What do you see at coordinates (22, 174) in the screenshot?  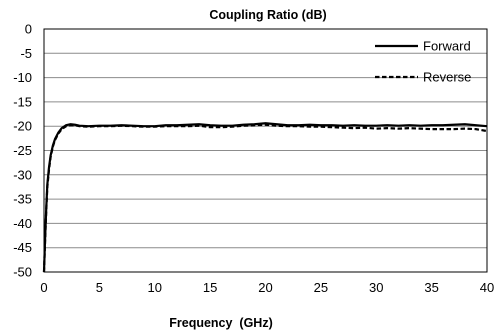 I see `y-tick-label: -30` at bounding box center [22, 174].